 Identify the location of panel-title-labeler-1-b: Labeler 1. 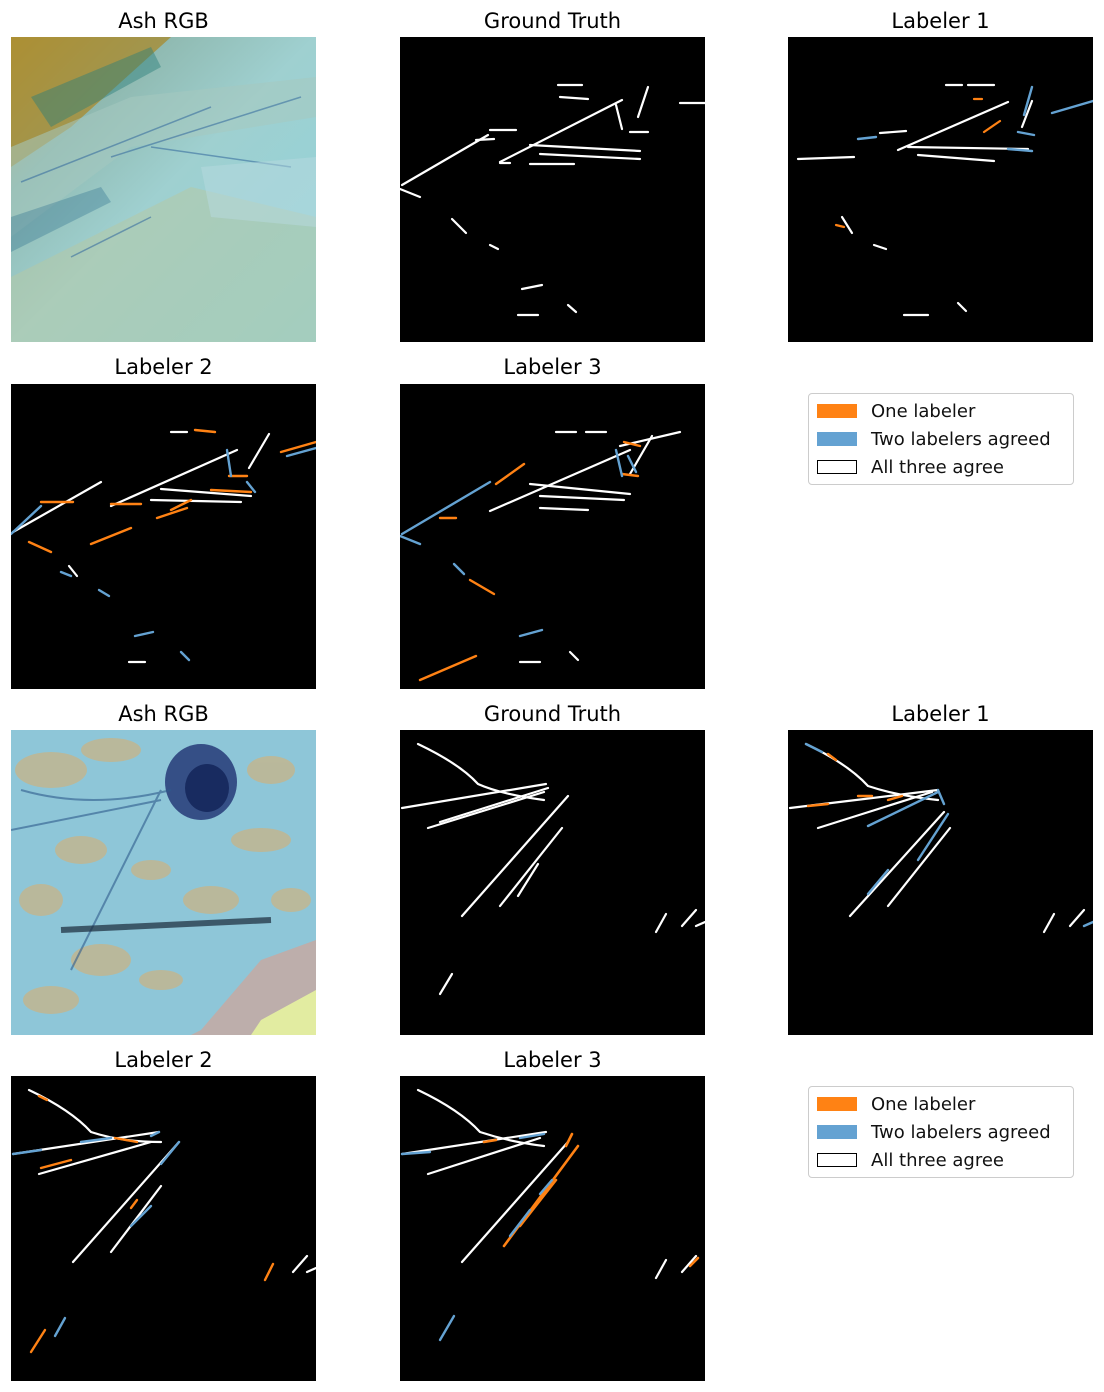
(940, 714).